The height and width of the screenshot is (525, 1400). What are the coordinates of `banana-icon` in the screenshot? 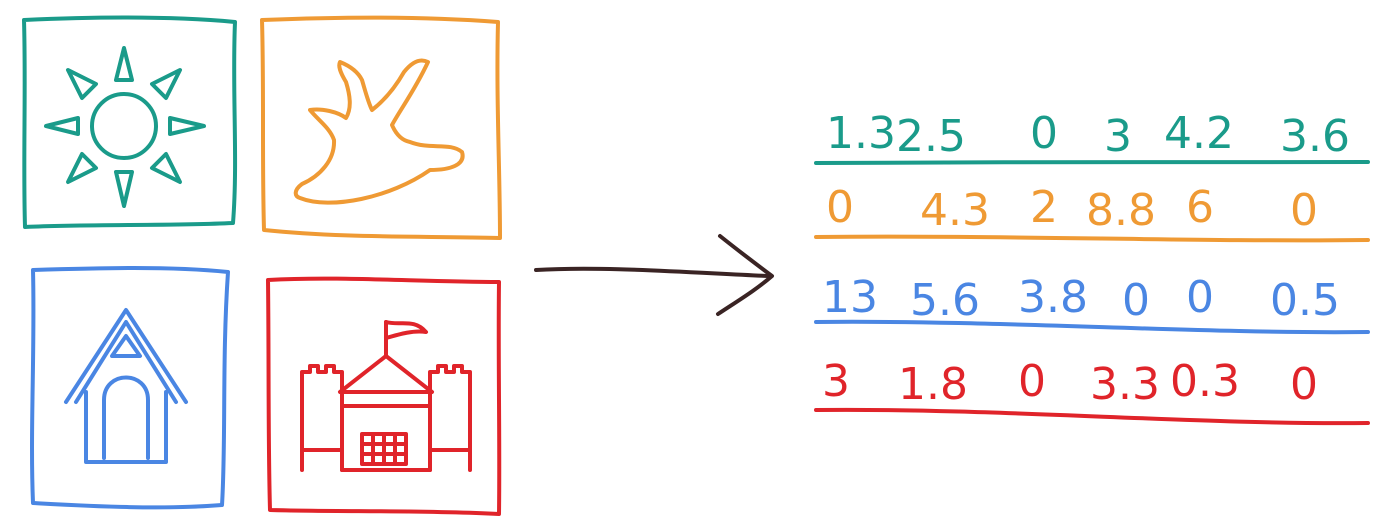 It's located at (379, 131).